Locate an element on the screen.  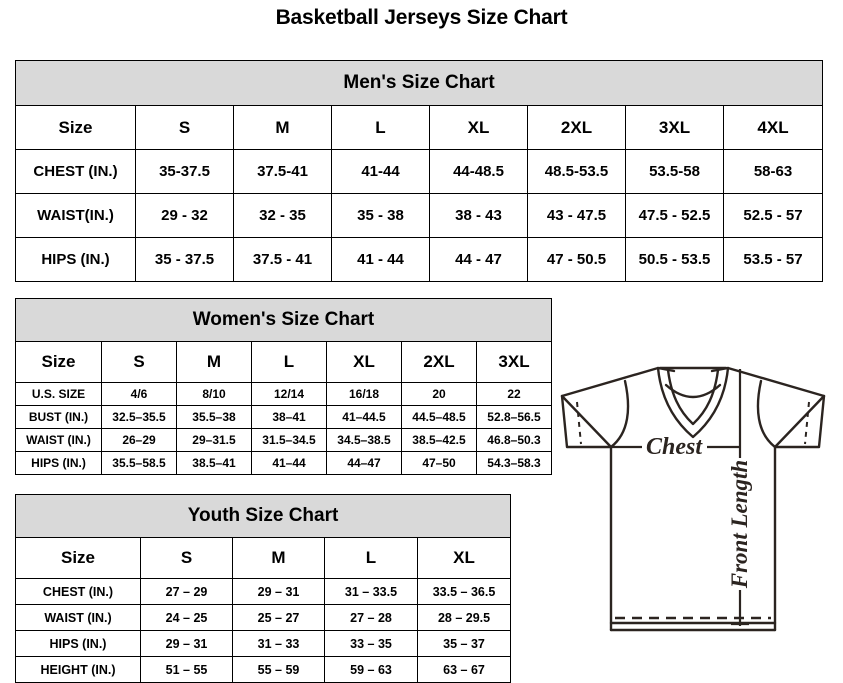
mens-hips-m: 37.5 - 41 is located at coordinates (282, 259).